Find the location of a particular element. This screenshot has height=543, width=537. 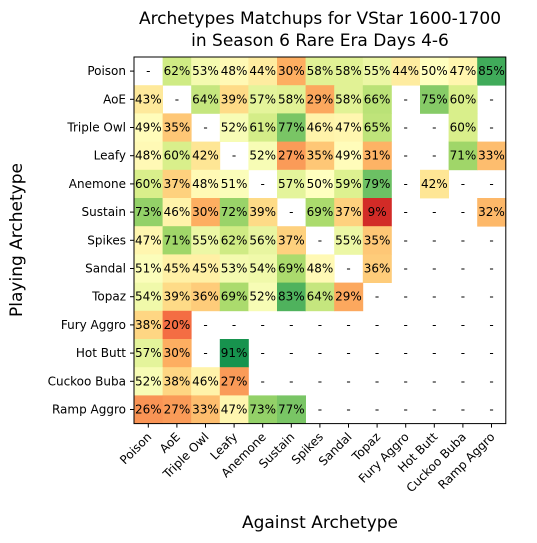

chart-title-line-1: Archetypes Matchups for VStar 1600-1700 is located at coordinates (320, 19).